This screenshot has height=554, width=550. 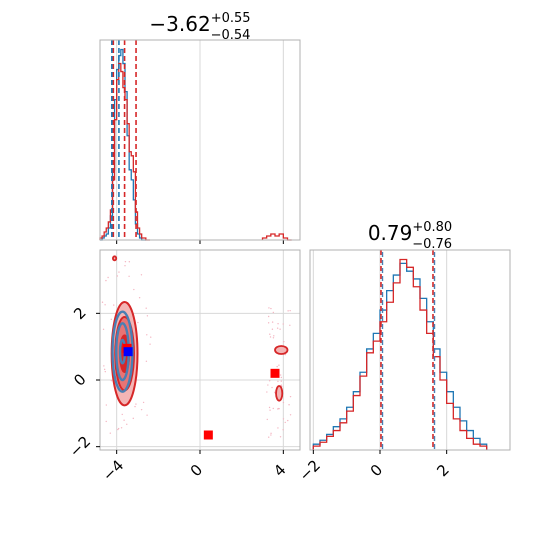 I want to click on p2-contours, so click(x=196, y=347).